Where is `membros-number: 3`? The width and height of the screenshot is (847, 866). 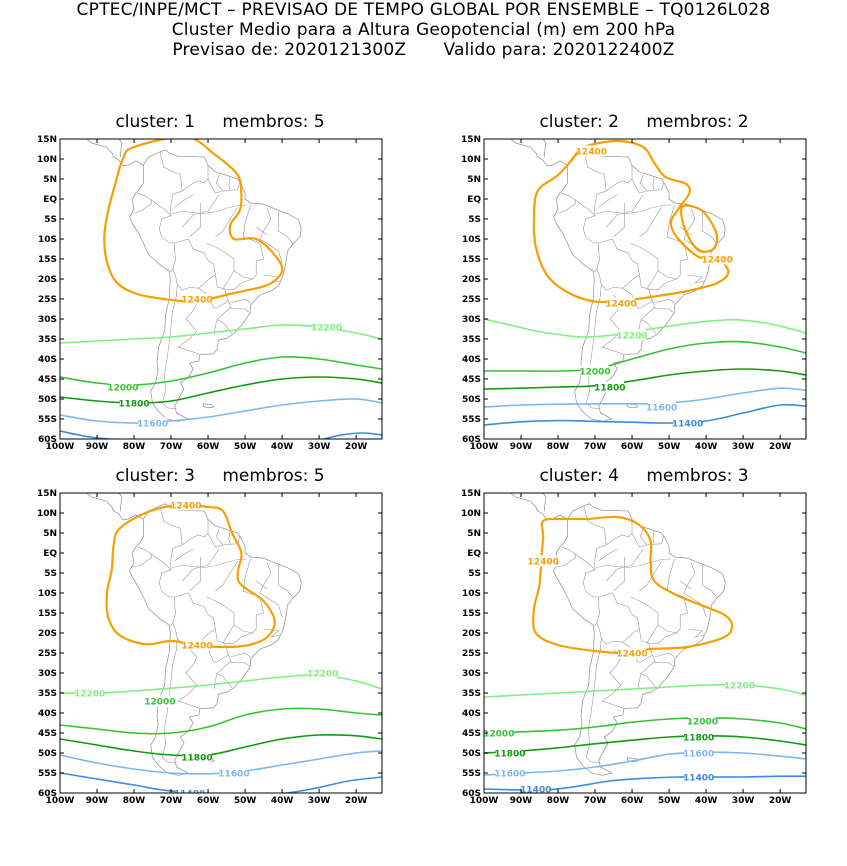 membros-number: 3 is located at coordinates (743, 476).